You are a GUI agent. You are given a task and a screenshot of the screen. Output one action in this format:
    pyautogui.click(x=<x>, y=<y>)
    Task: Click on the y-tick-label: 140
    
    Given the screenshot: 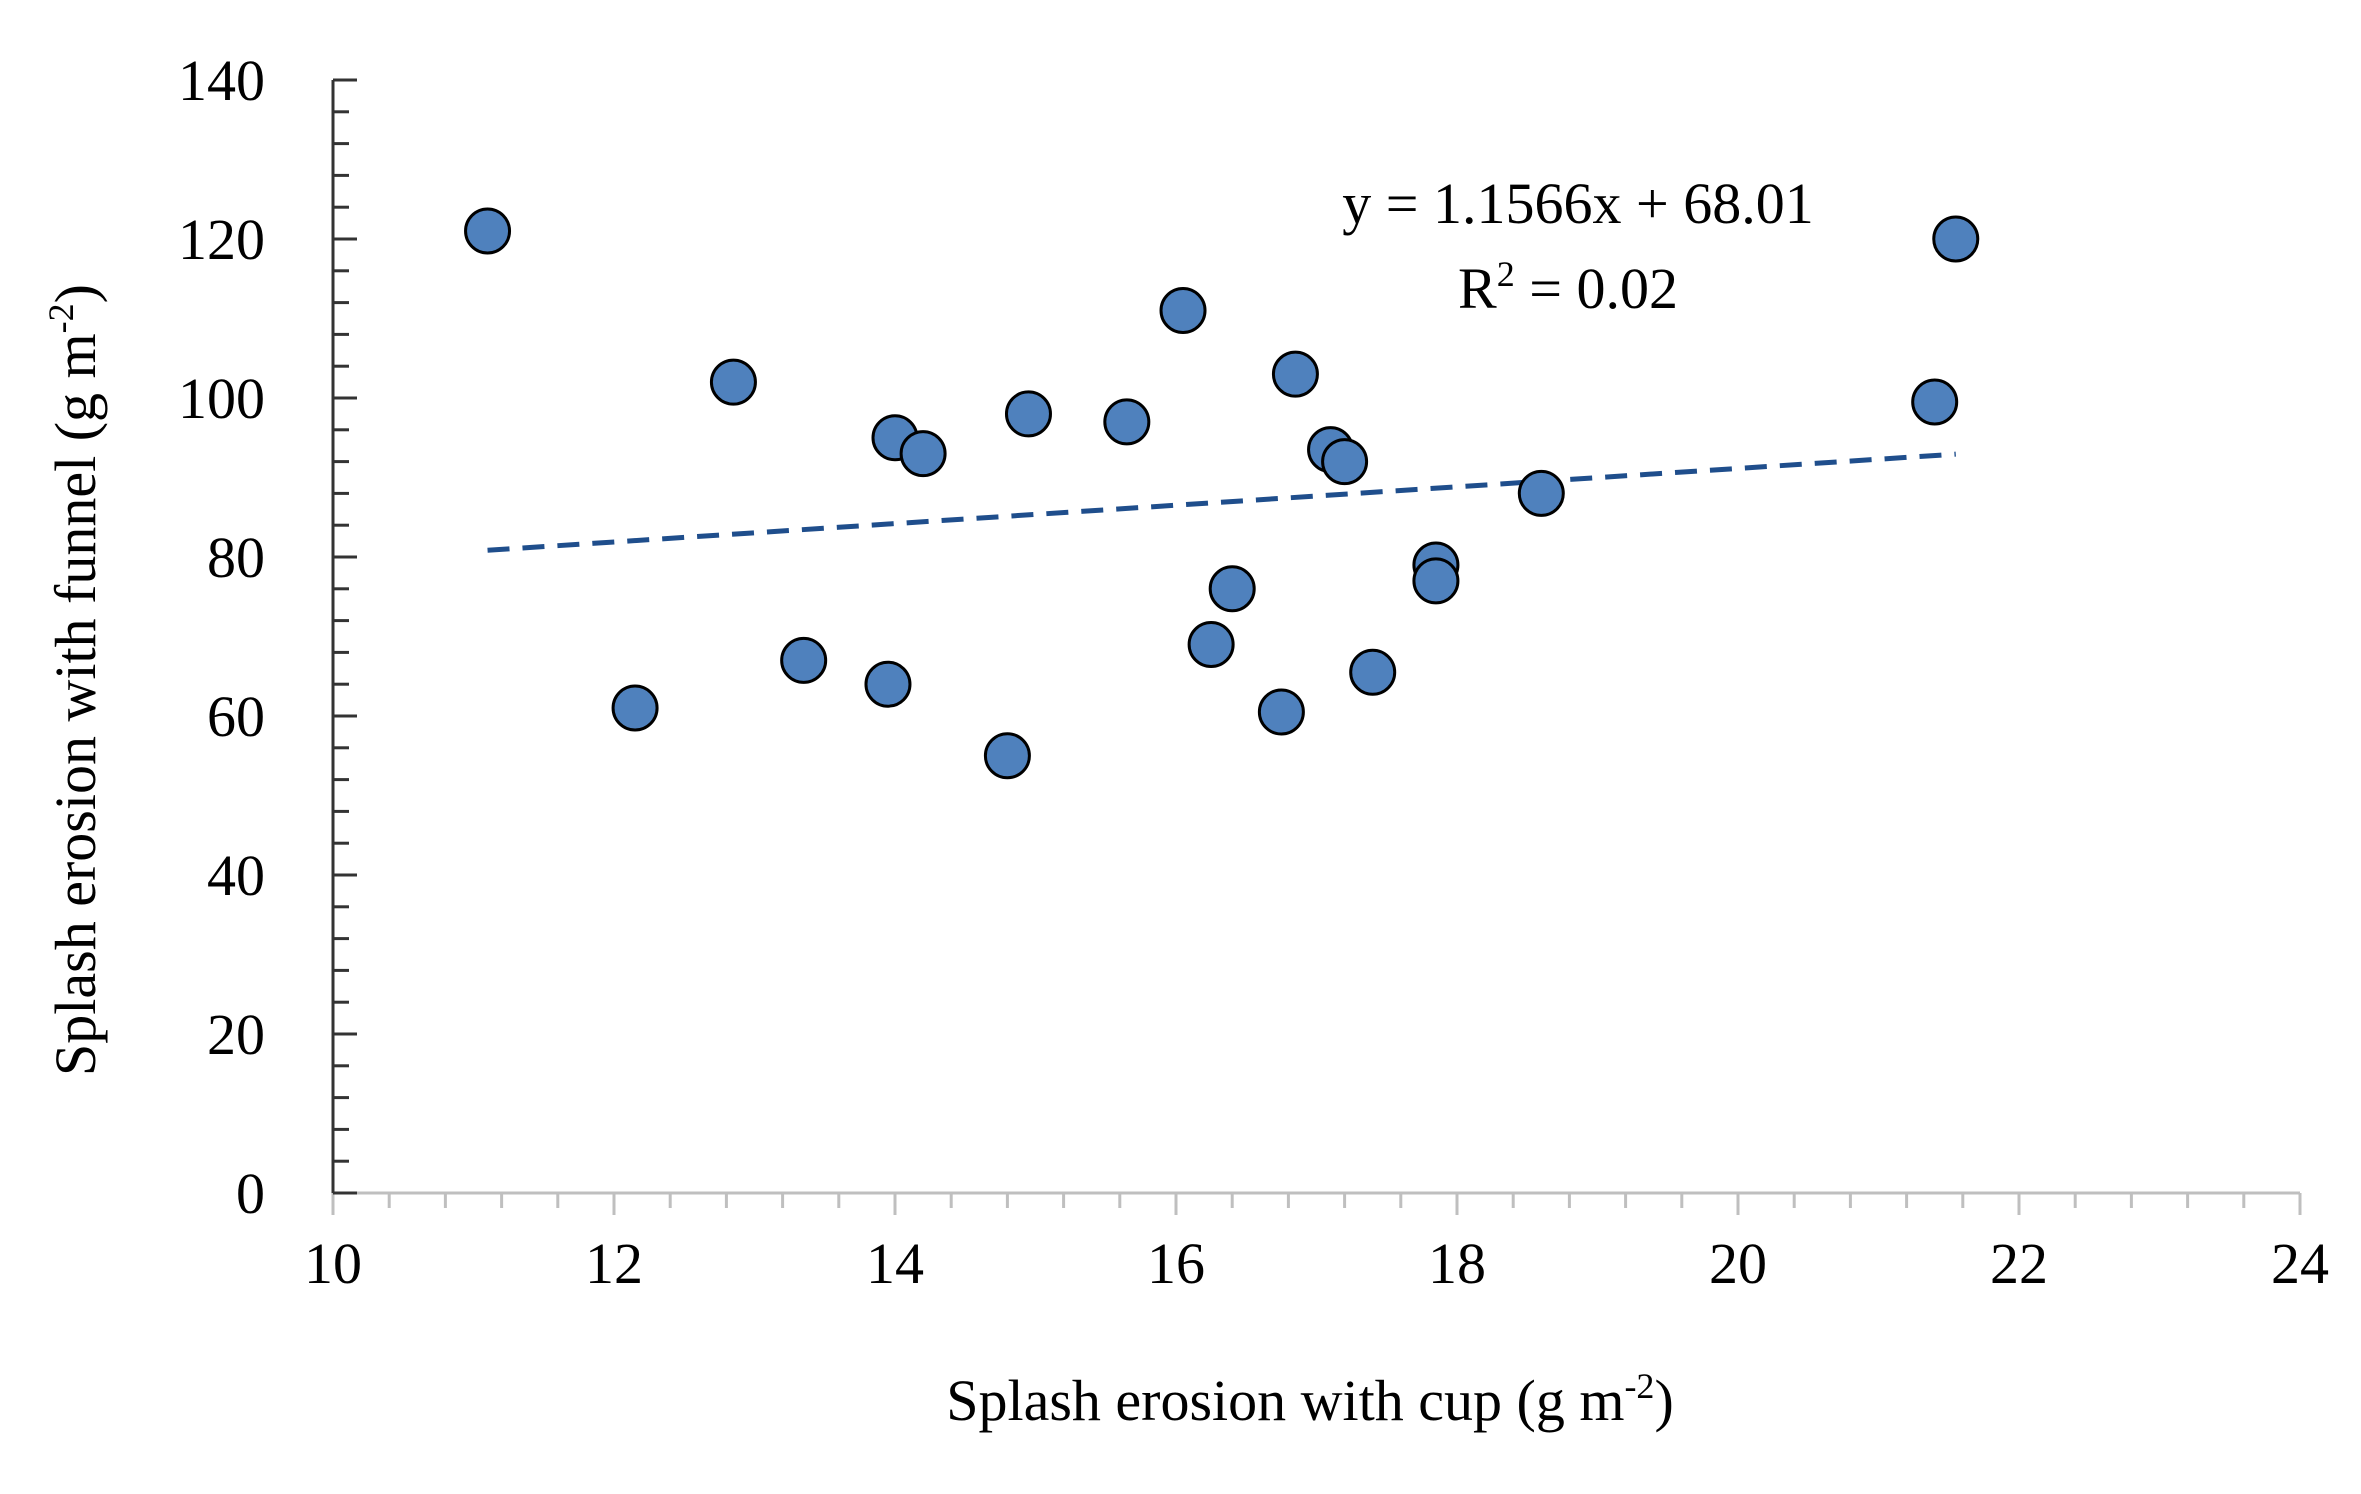 What is the action you would take?
    pyautogui.click(x=221, y=80)
    